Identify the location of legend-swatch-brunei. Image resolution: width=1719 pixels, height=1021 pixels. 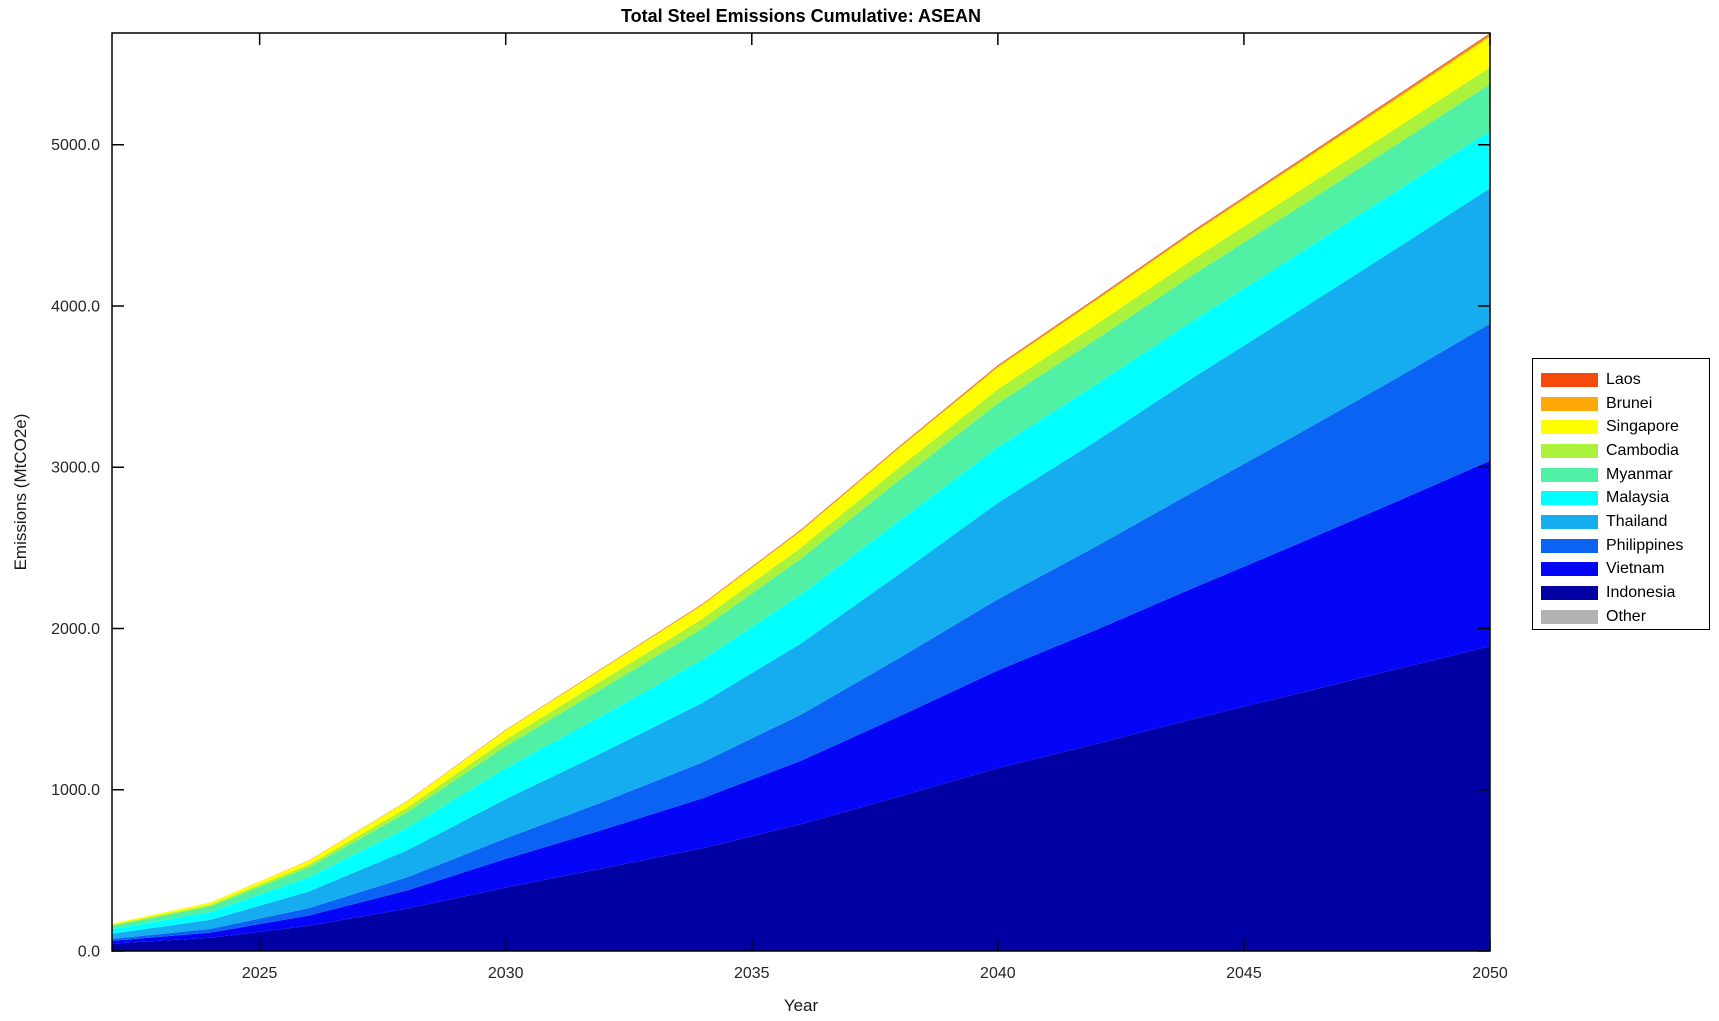
(1569, 403).